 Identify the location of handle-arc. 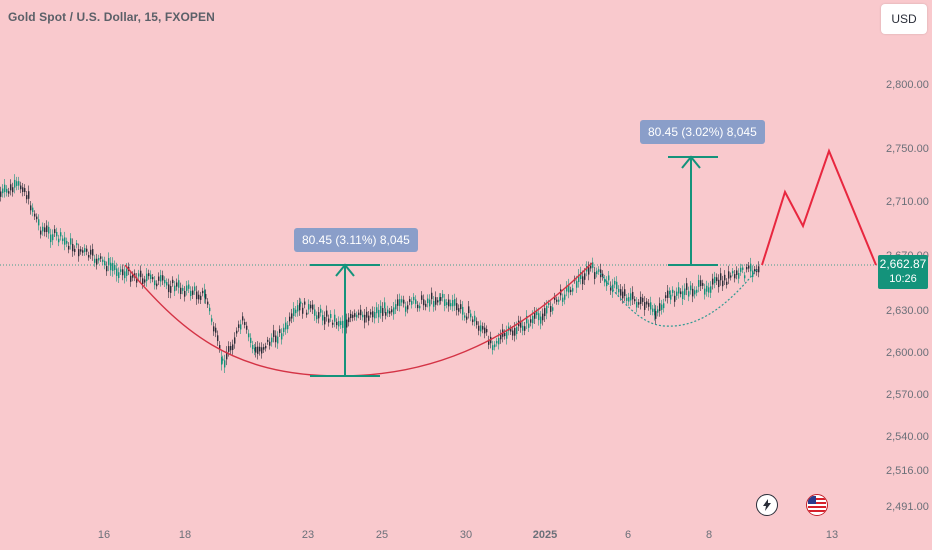
(678, 297).